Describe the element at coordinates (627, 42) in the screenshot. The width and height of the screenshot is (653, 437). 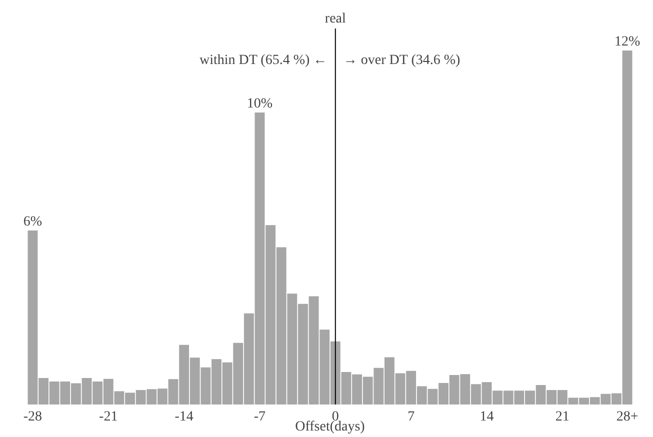
I see `data-label: 12%` at that location.